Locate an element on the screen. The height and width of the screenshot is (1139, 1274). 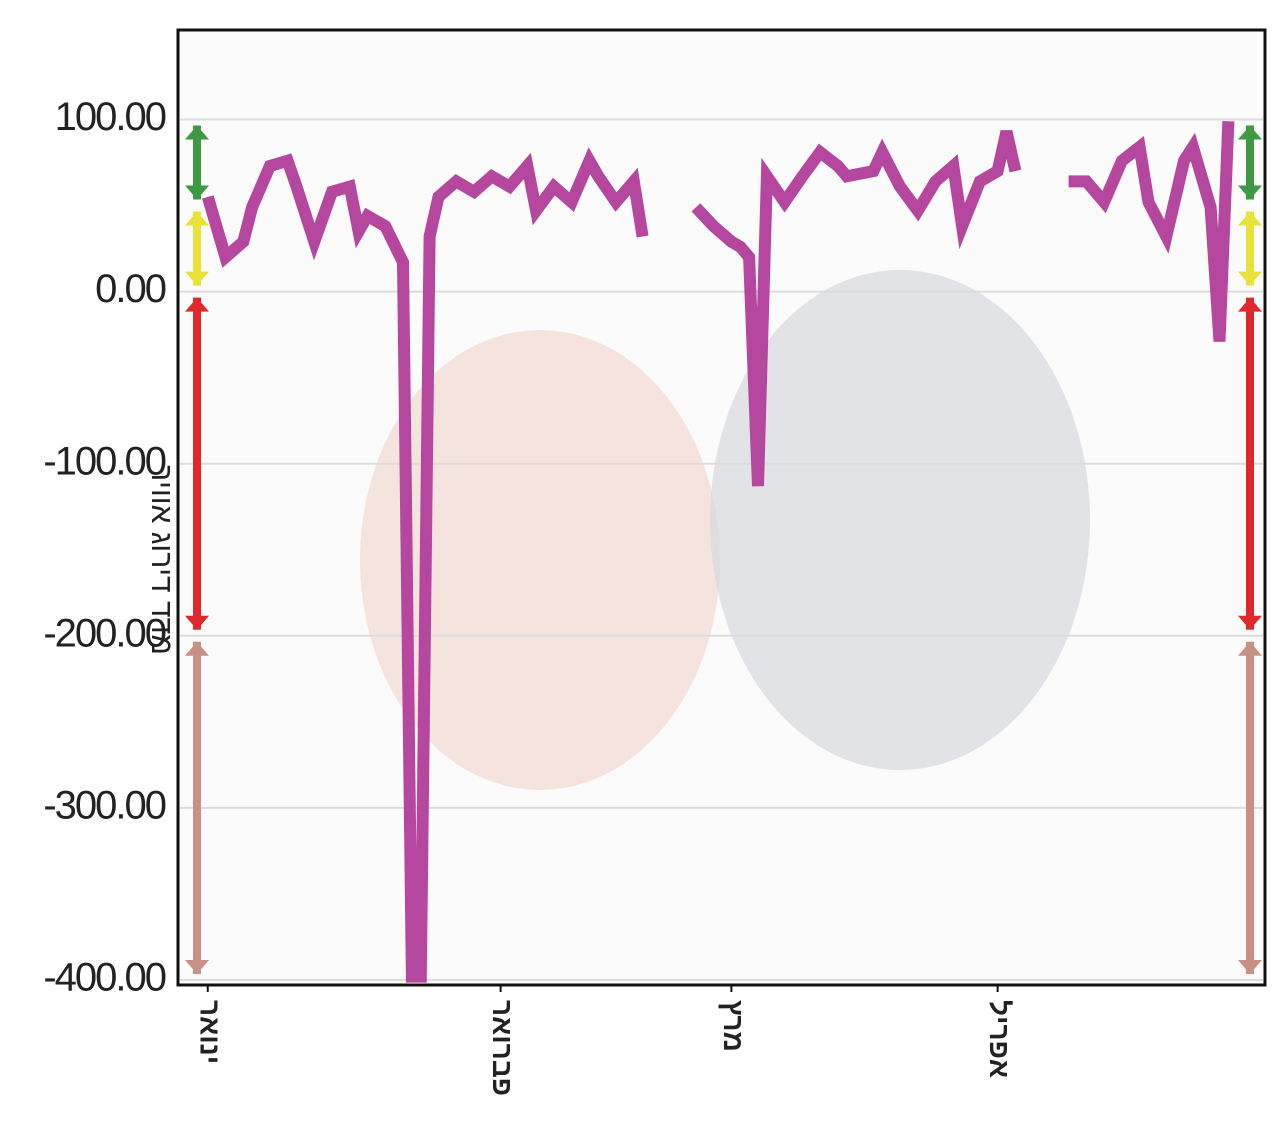
y-axis-label: מדד דירוג אוויר is located at coordinates (161, 560).